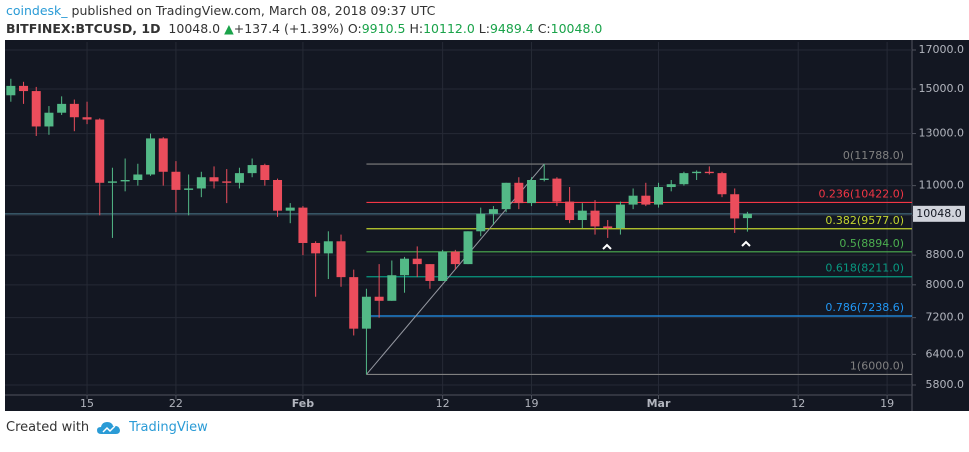 This screenshot has width=969, height=452. What do you see at coordinates (576, 28) in the screenshot?
I see `ohlc-value: 10048.0` at bounding box center [576, 28].